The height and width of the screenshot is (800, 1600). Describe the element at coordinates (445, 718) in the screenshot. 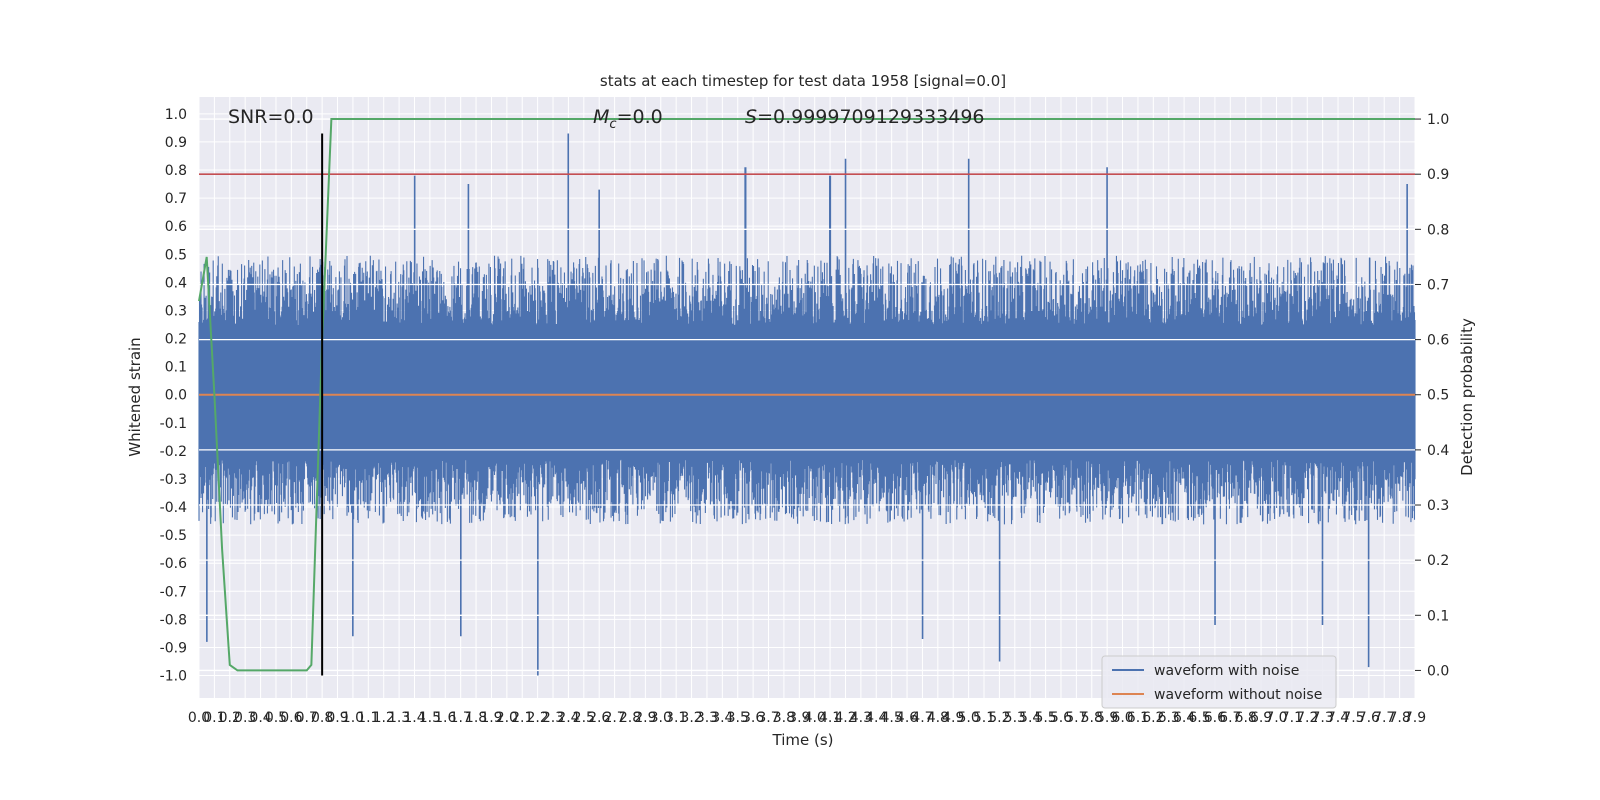

I see `x-tick-label: 1.6` at that location.